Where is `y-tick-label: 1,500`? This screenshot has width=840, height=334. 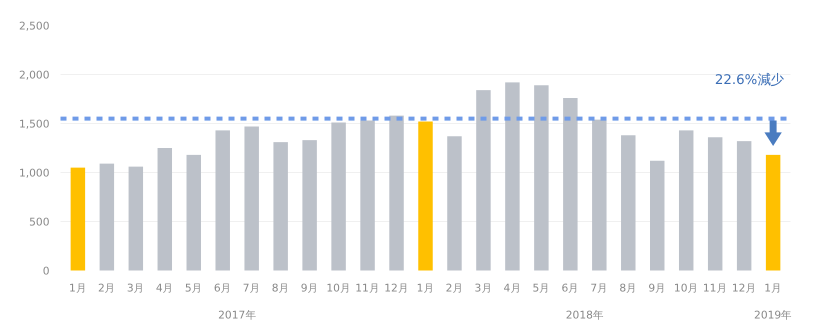
y-tick-label: 1,500 is located at coordinates (34, 124).